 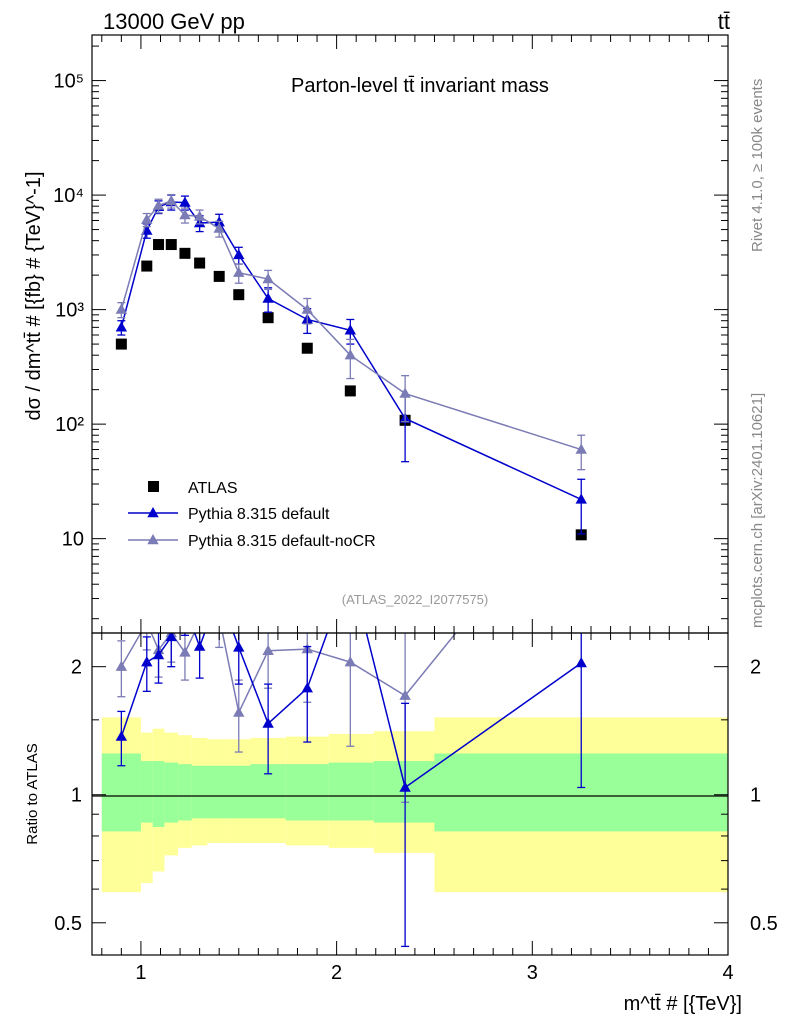 What do you see at coordinates (76, 668) in the screenshot?
I see `ratio-y-tick-label: 2` at bounding box center [76, 668].